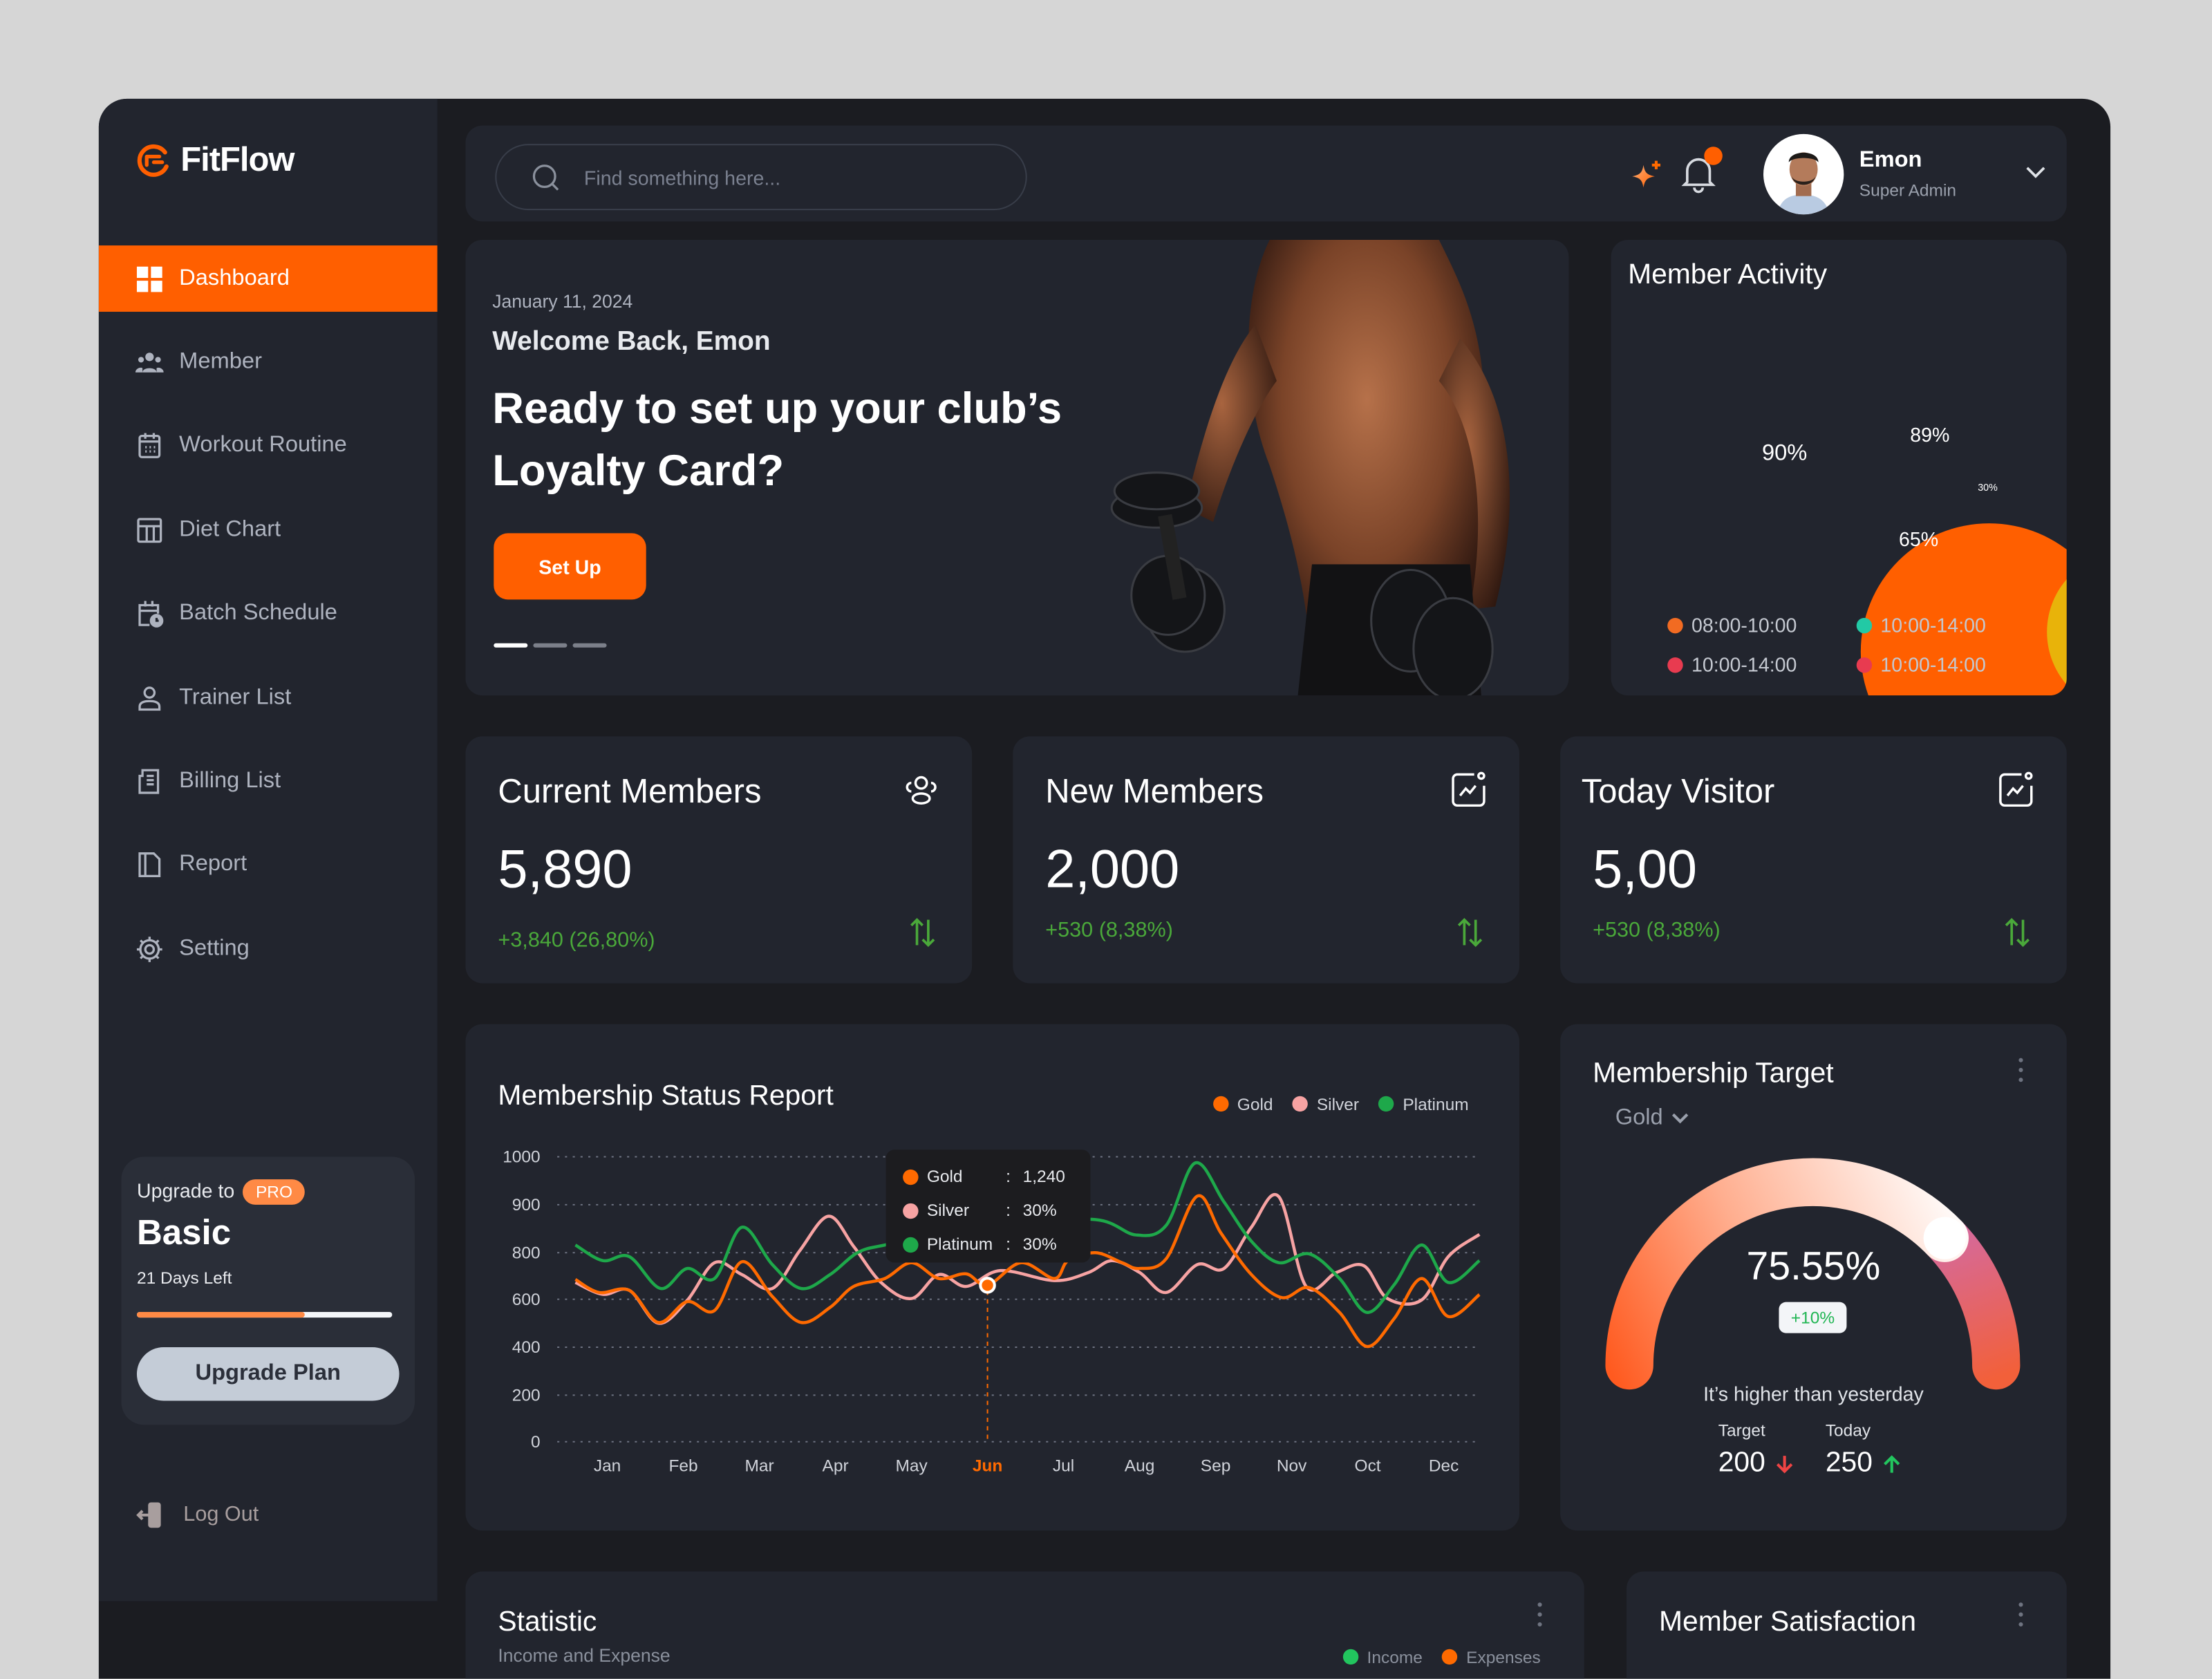  I want to click on sidebar-item-report: Report, so click(268, 864).